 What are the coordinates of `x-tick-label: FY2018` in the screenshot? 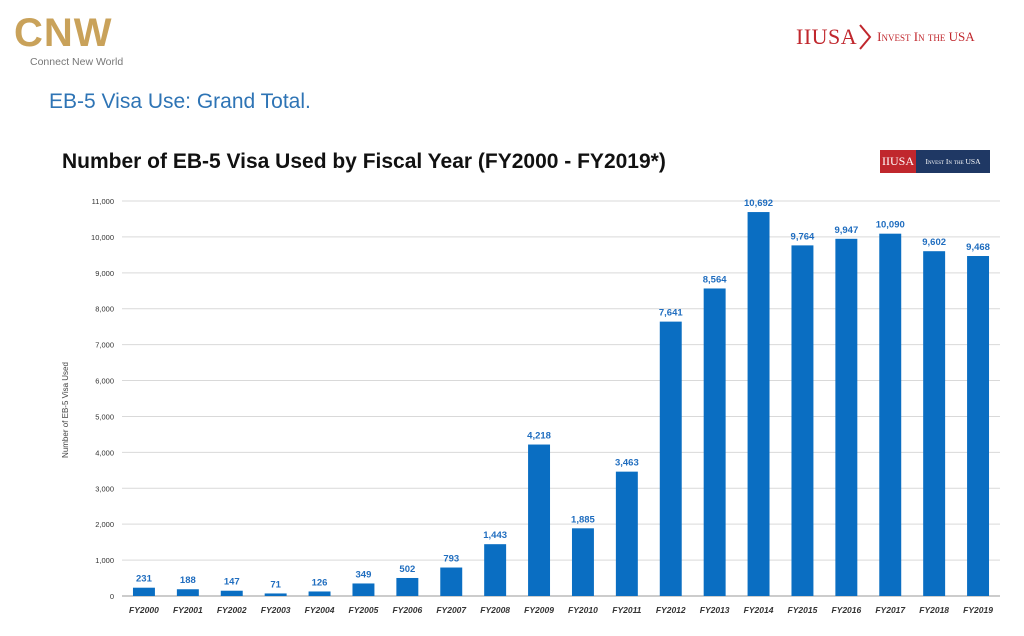 It's located at (934, 610).